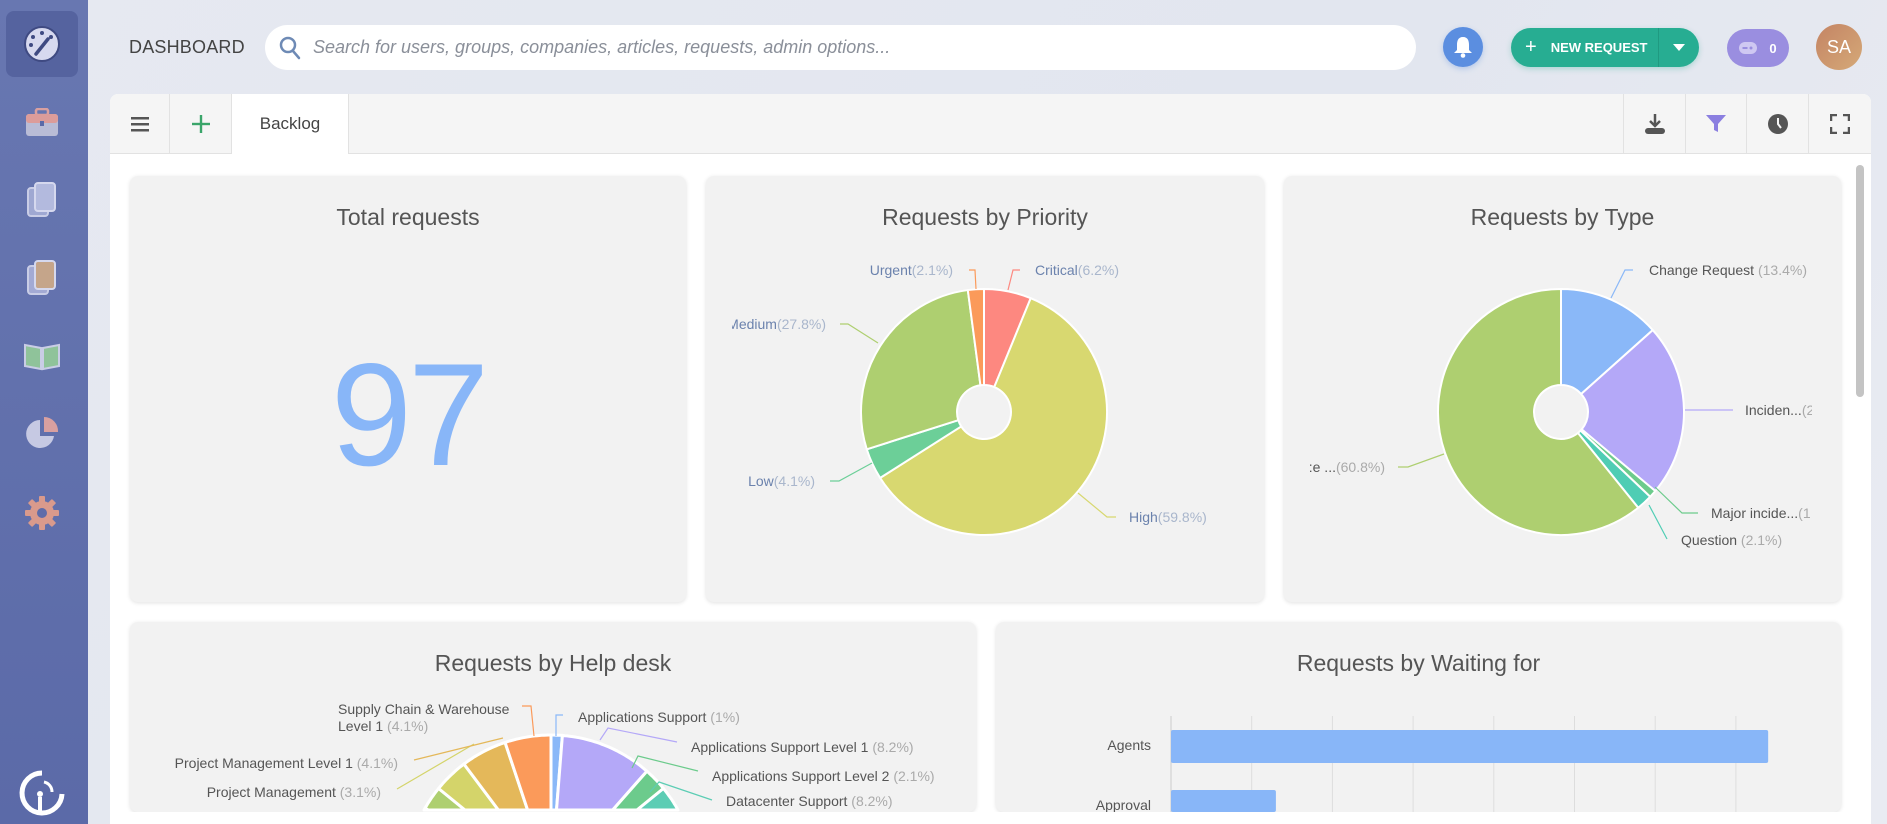 This screenshot has width=1887, height=824. I want to click on card-title: Total requests, so click(408, 217).